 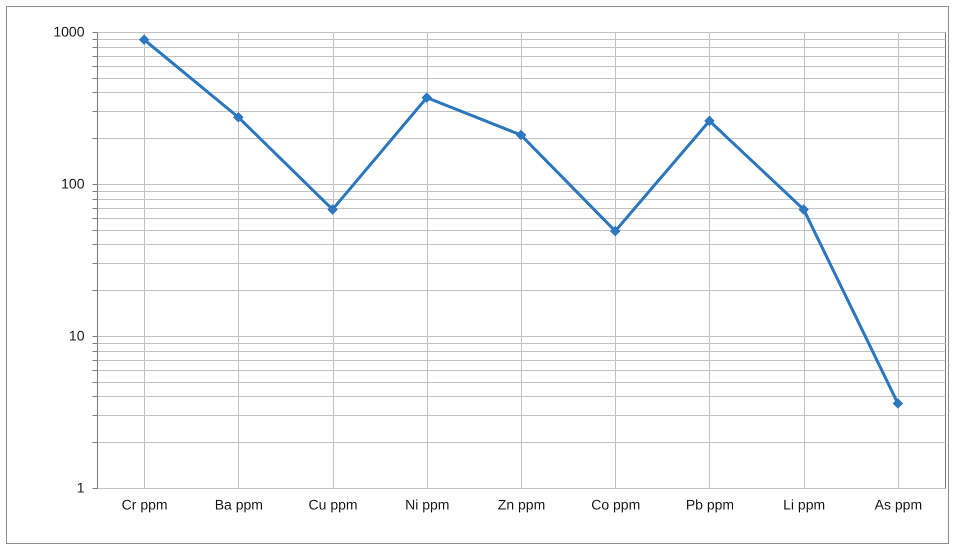 I want to click on y-tick-label: 1, so click(x=80, y=488).